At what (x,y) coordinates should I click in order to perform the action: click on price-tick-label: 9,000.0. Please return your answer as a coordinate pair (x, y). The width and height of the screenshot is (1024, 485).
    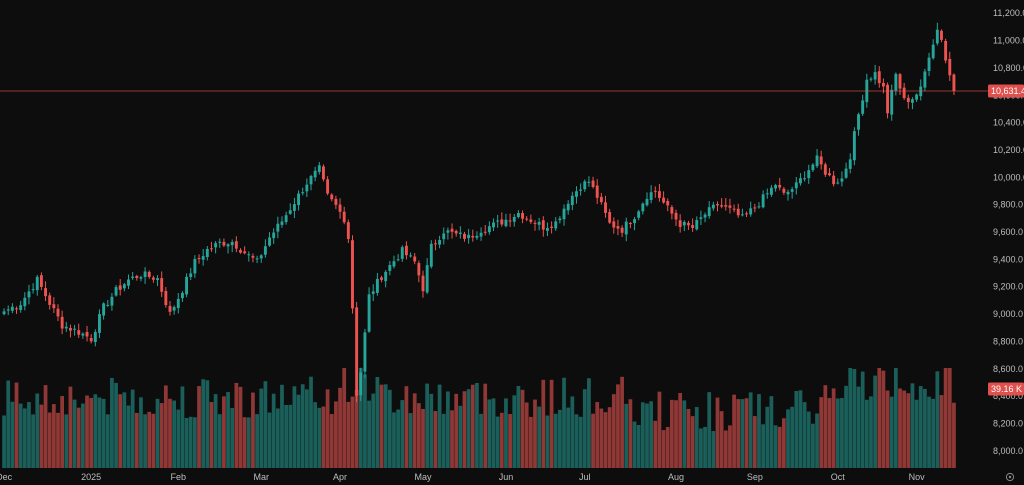
    Looking at the image, I should click on (1008, 314).